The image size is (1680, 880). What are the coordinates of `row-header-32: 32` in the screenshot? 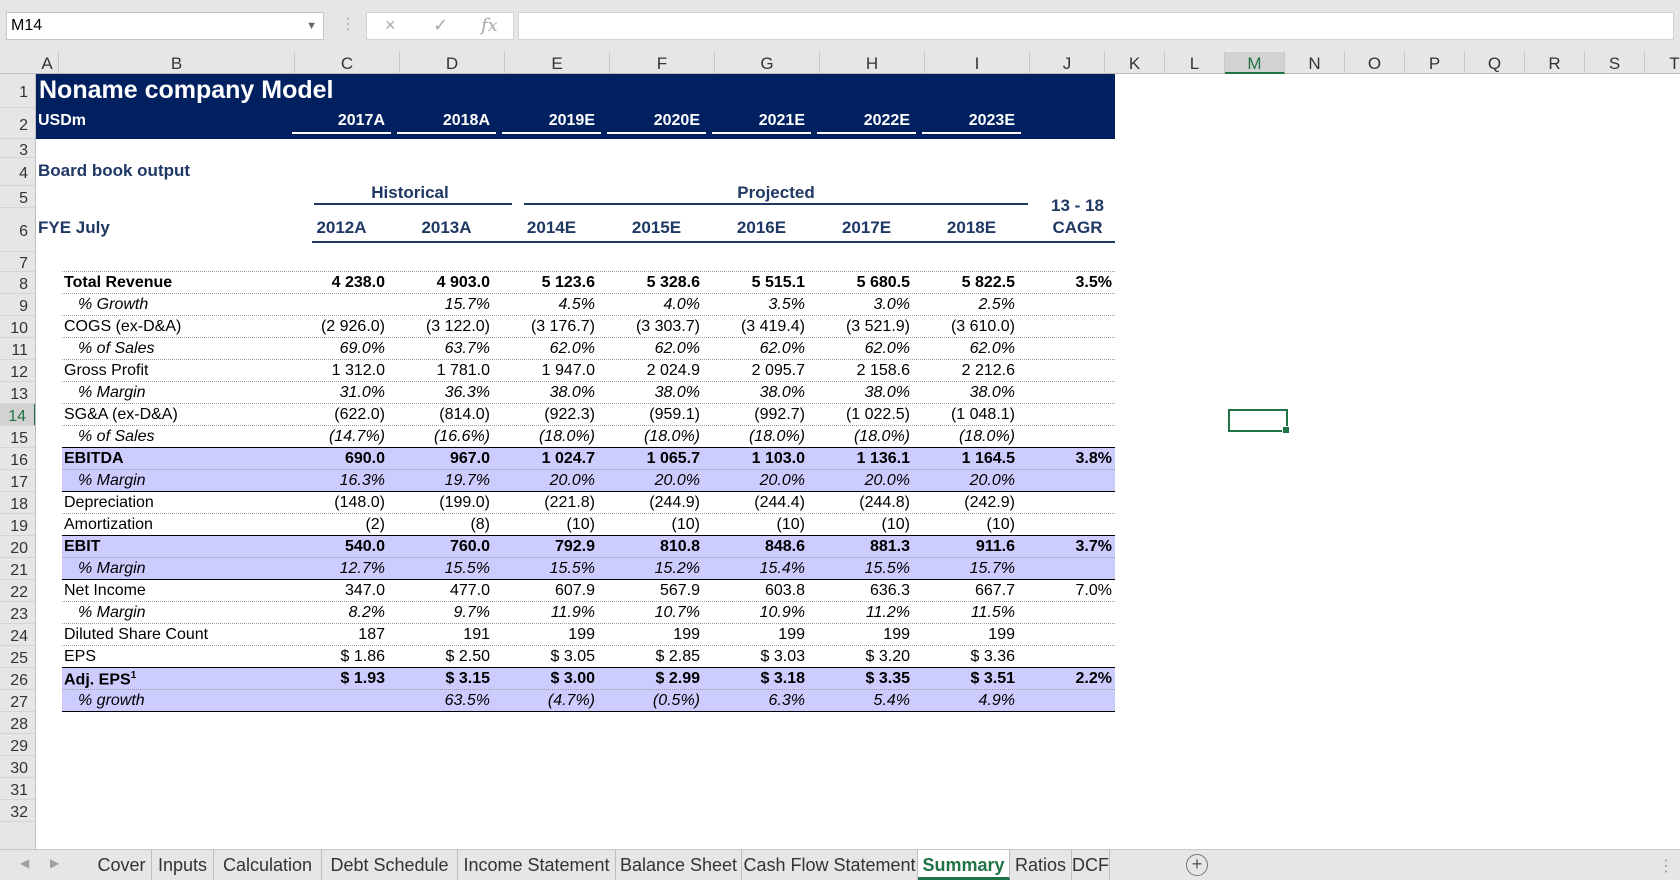 It's located at (17, 811).